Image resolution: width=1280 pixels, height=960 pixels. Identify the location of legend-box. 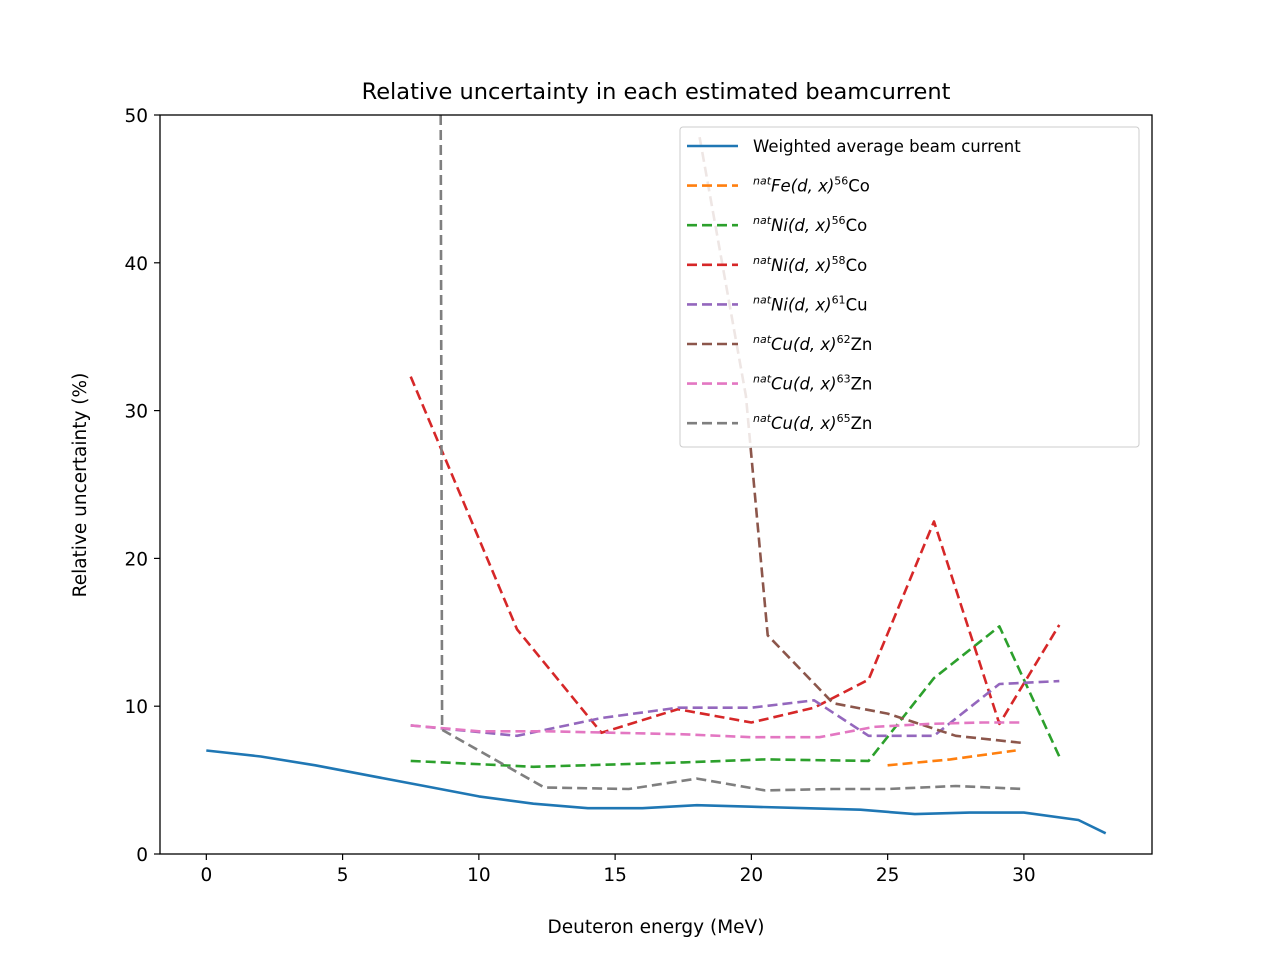
(909, 287).